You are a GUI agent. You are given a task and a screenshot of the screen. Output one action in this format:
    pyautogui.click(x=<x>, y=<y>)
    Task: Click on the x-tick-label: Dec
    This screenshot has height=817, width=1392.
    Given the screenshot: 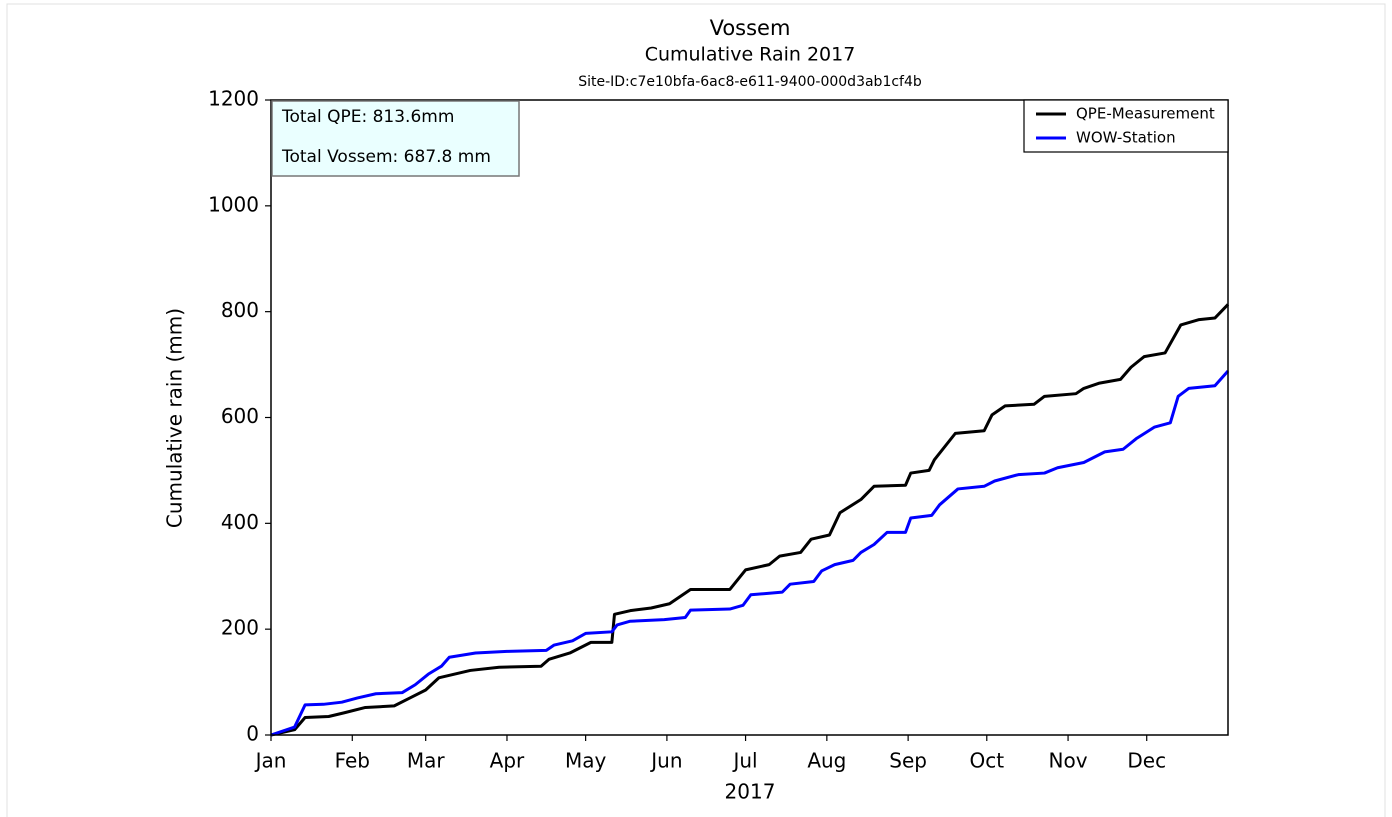 What is the action you would take?
    pyautogui.click(x=1146, y=761)
    